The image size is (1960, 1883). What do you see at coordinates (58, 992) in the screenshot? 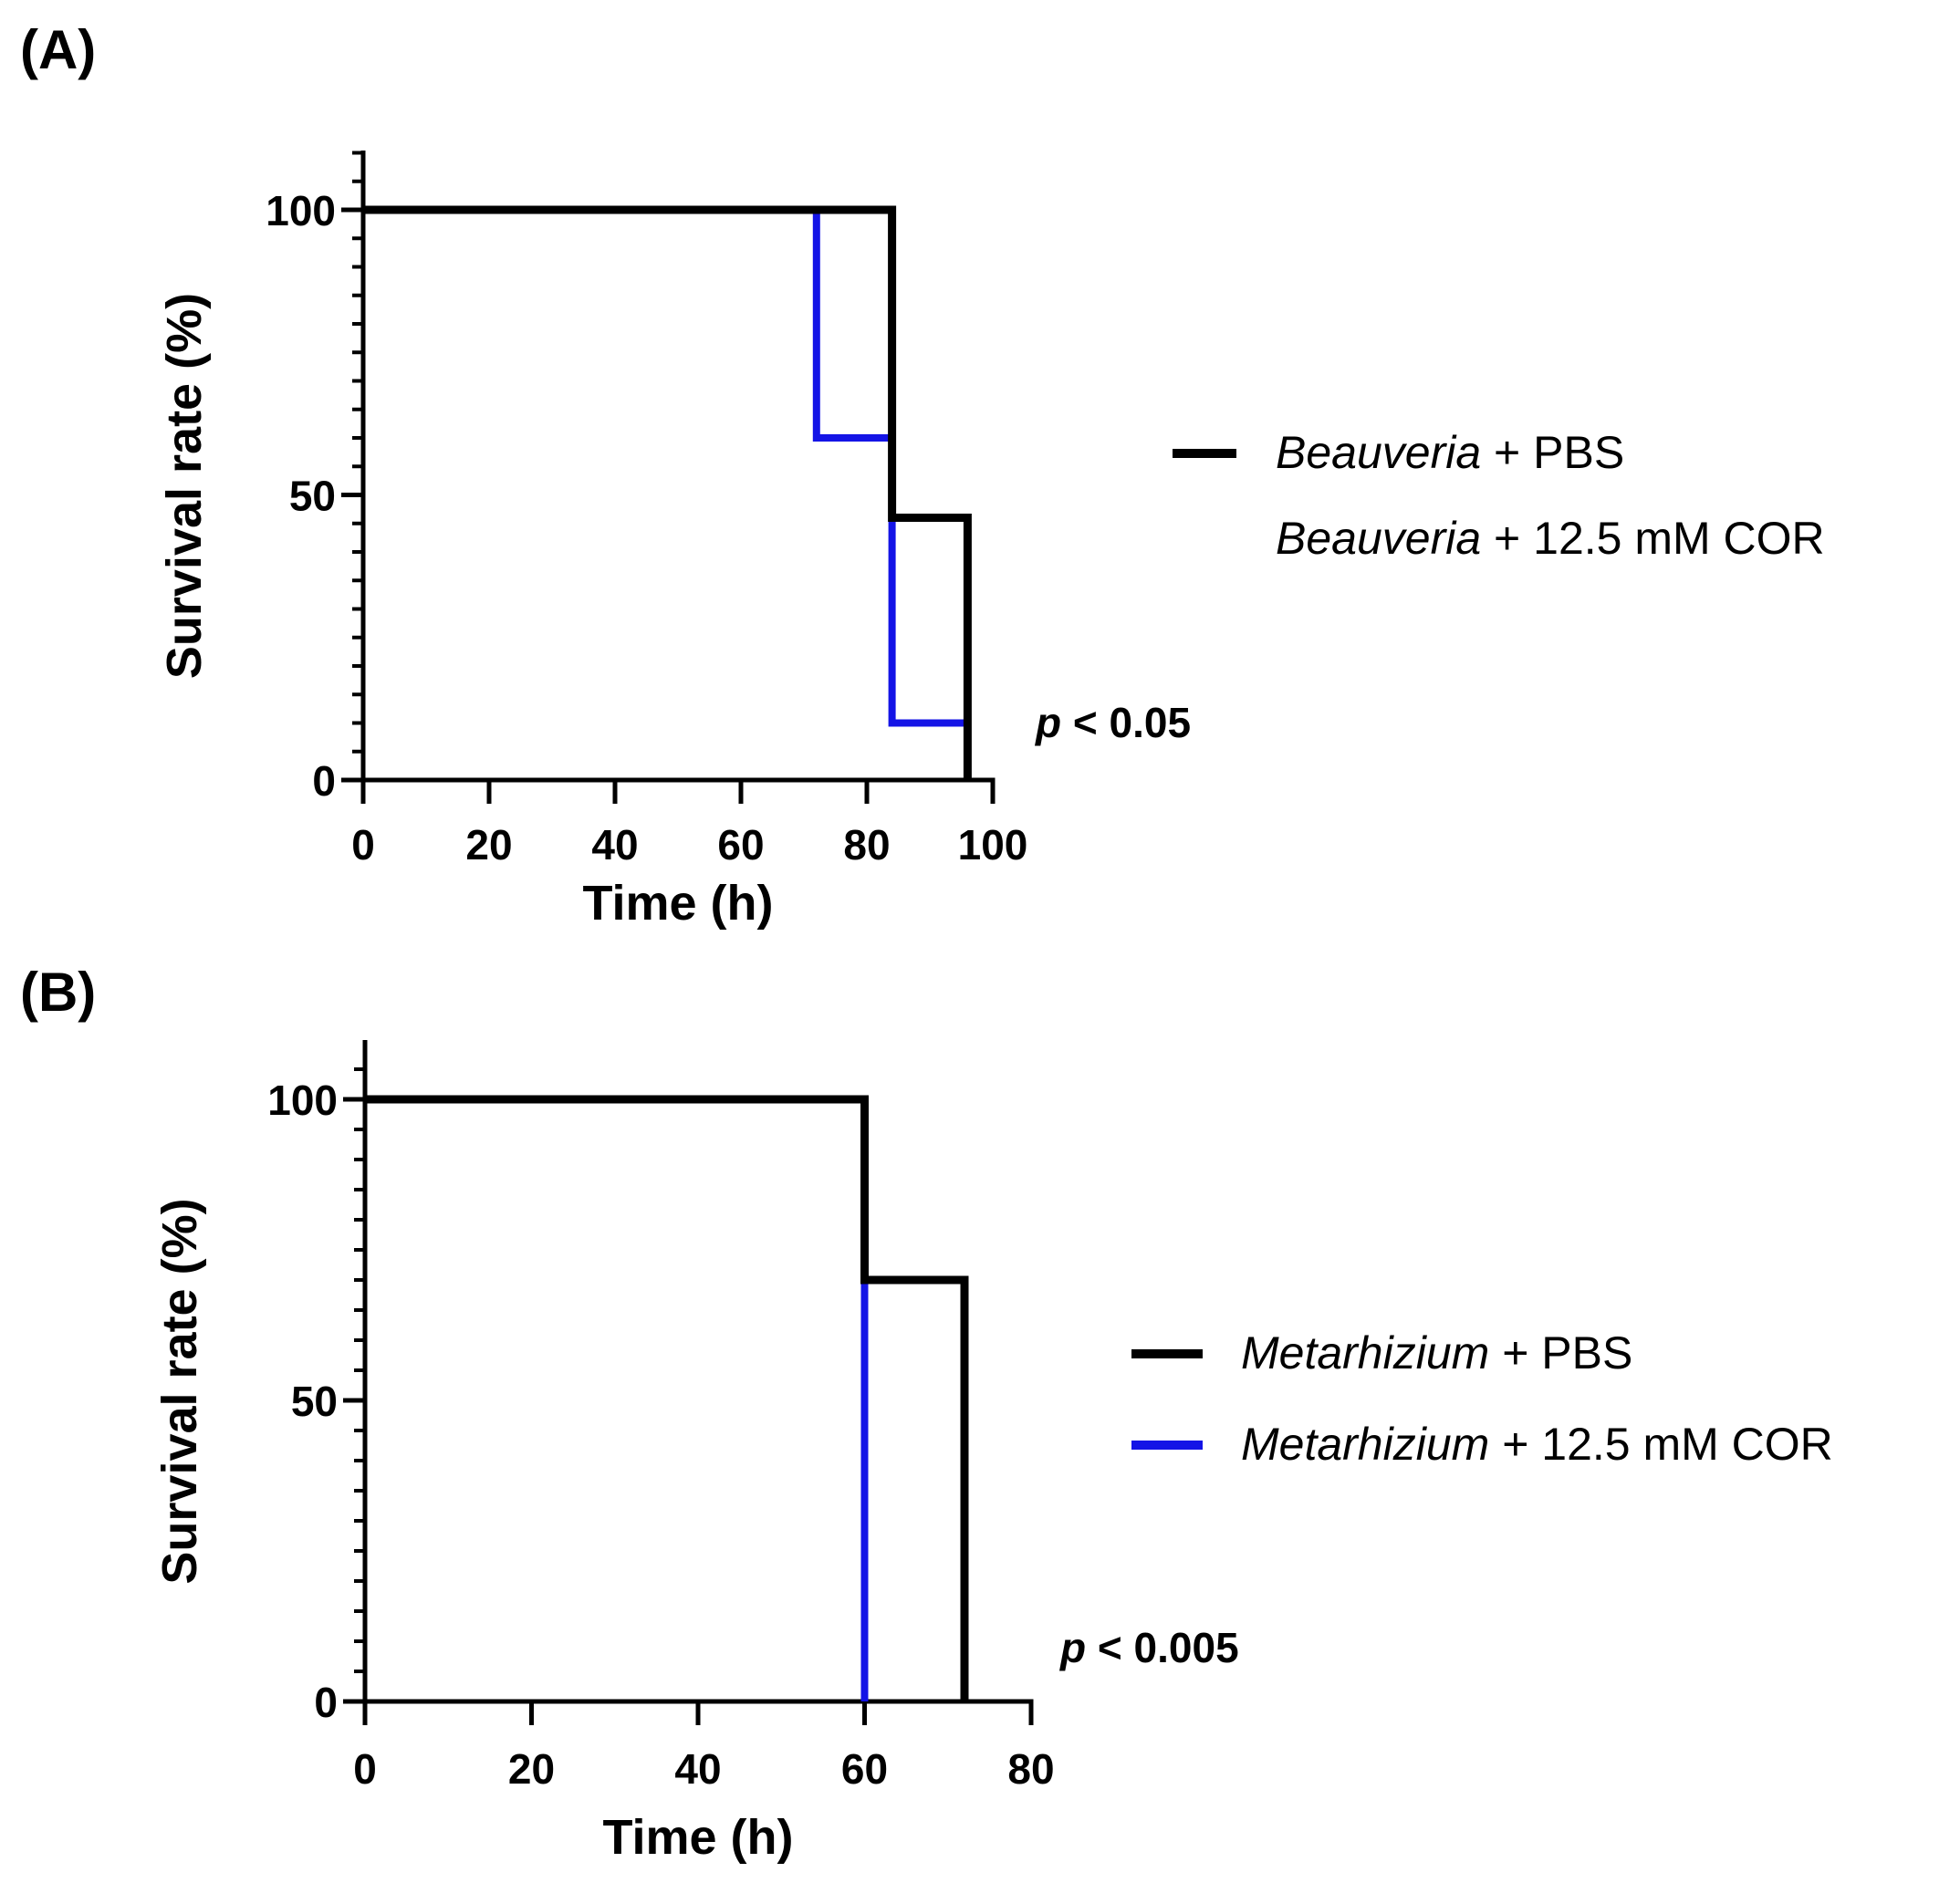
I see `panel-label: (B)` at bounding box center [58, 992].